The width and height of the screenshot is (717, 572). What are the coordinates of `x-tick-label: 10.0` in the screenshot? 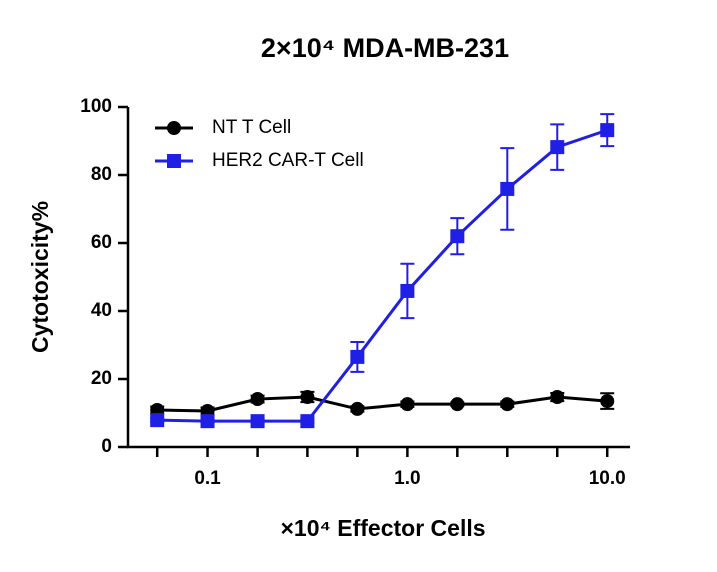 It's located at (607, 478).